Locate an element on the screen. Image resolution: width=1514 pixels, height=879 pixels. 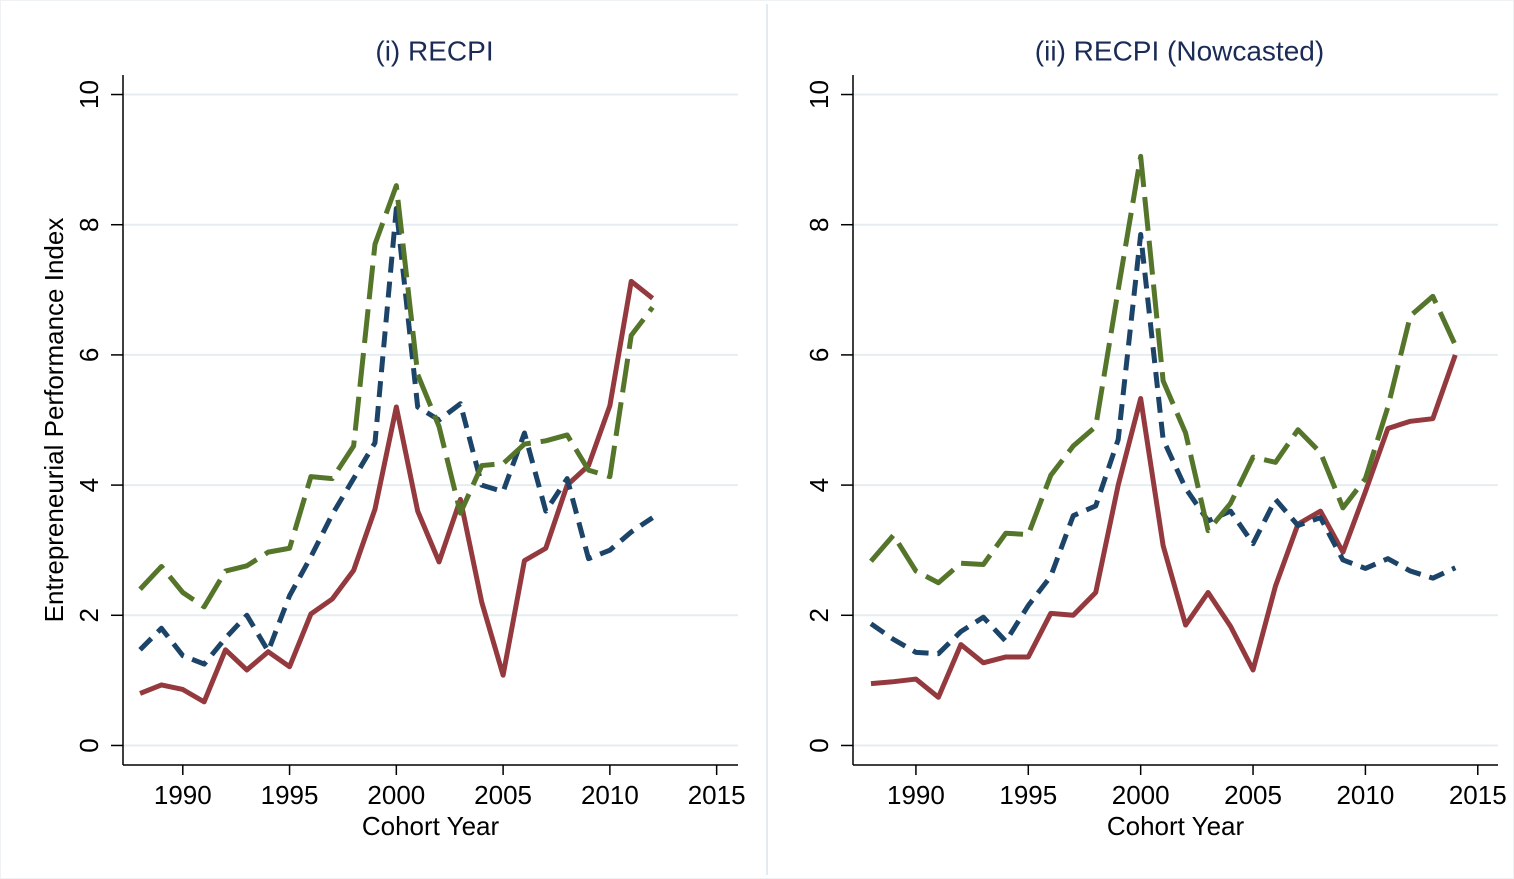
chart-title: (ii) RECPI (Nowcasted) is located at coordinates (1179, 50).